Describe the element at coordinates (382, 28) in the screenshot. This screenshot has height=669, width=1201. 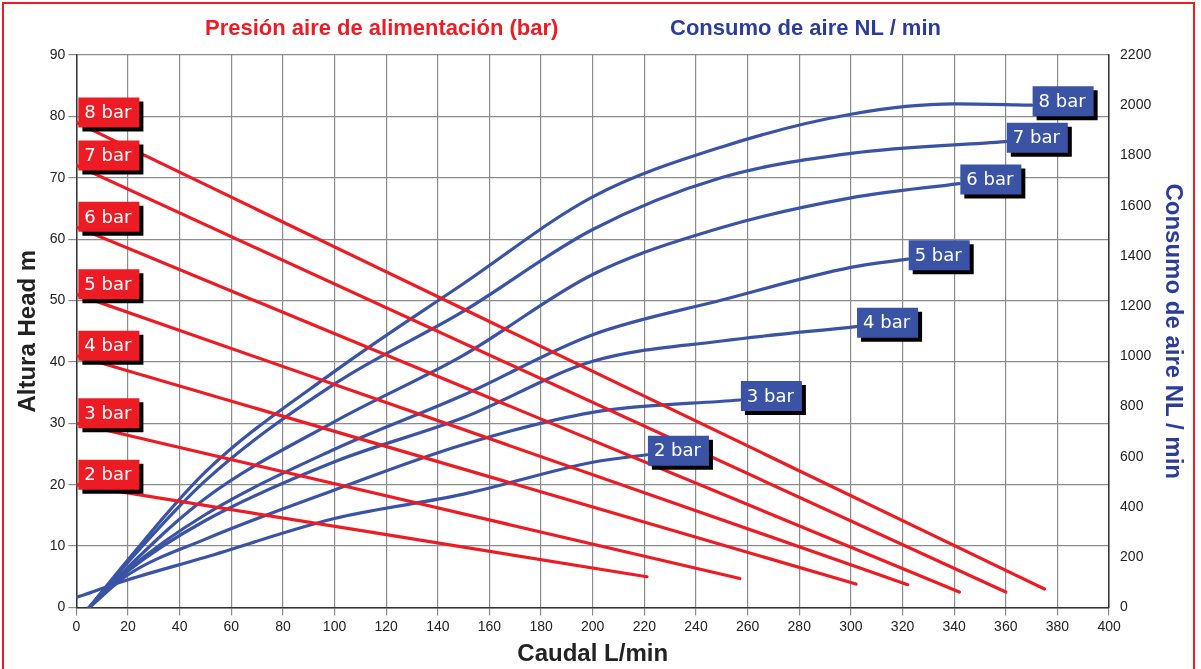
I see `chart-title: Presión aire de alimentación (bar)` at that location.